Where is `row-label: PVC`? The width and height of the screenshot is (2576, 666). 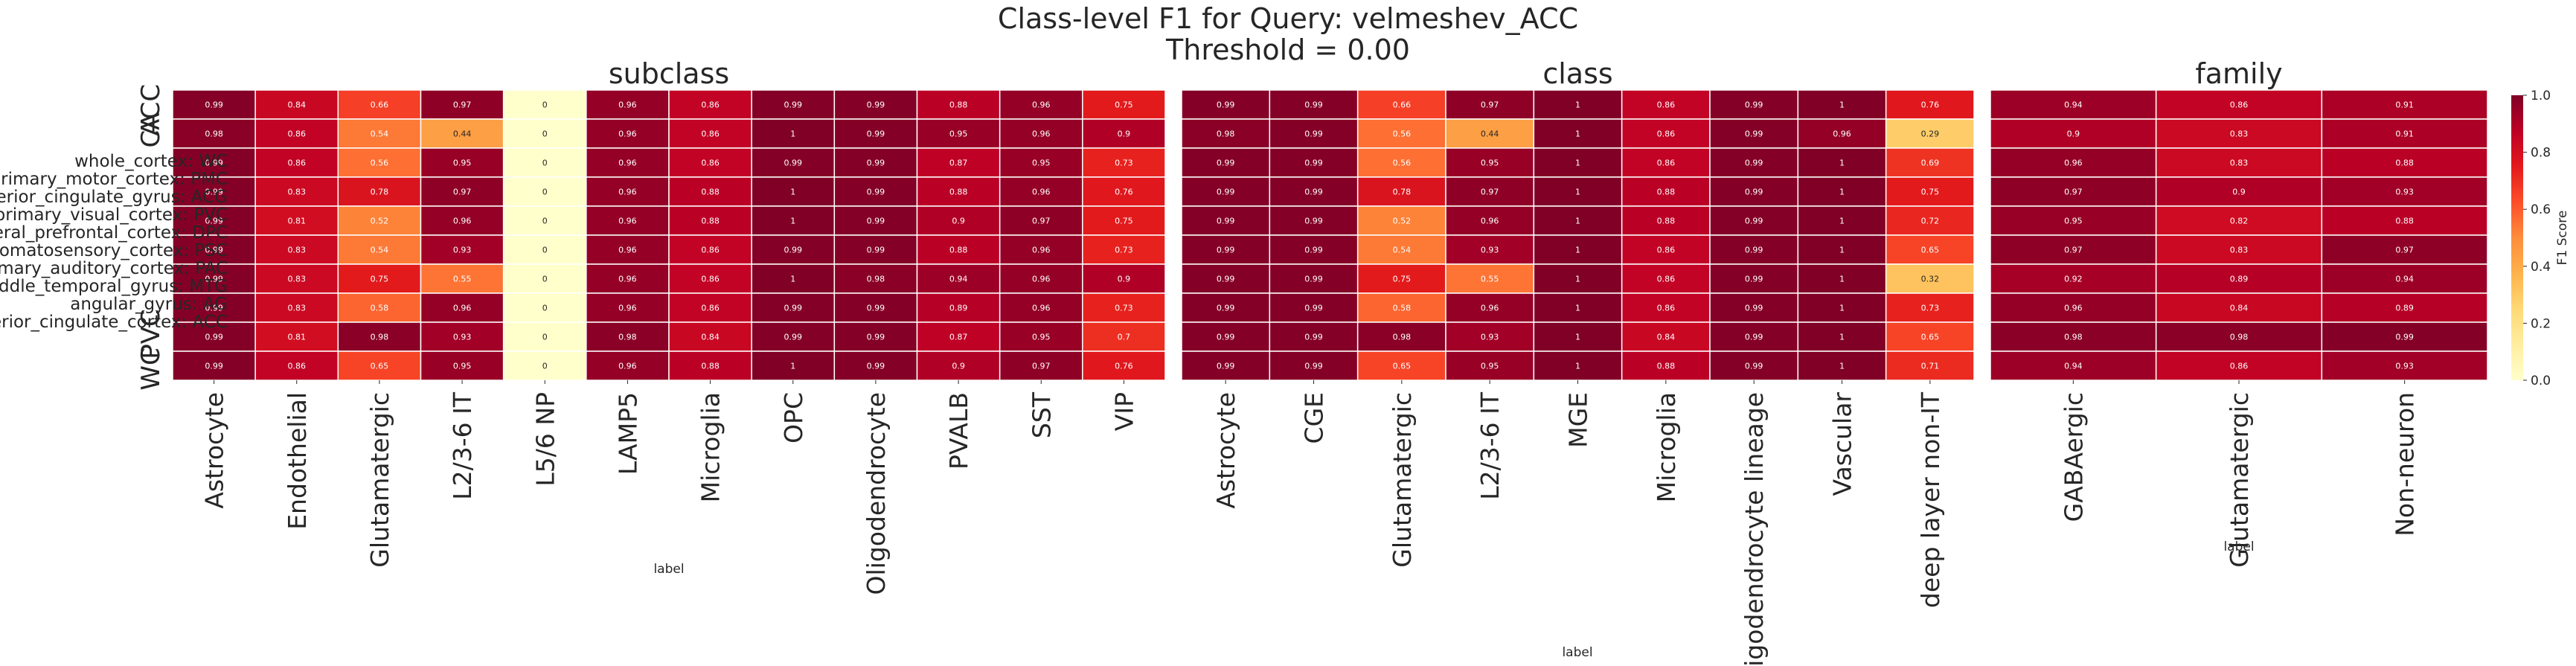
row-label: PVC is located at coordinates (151, 334).